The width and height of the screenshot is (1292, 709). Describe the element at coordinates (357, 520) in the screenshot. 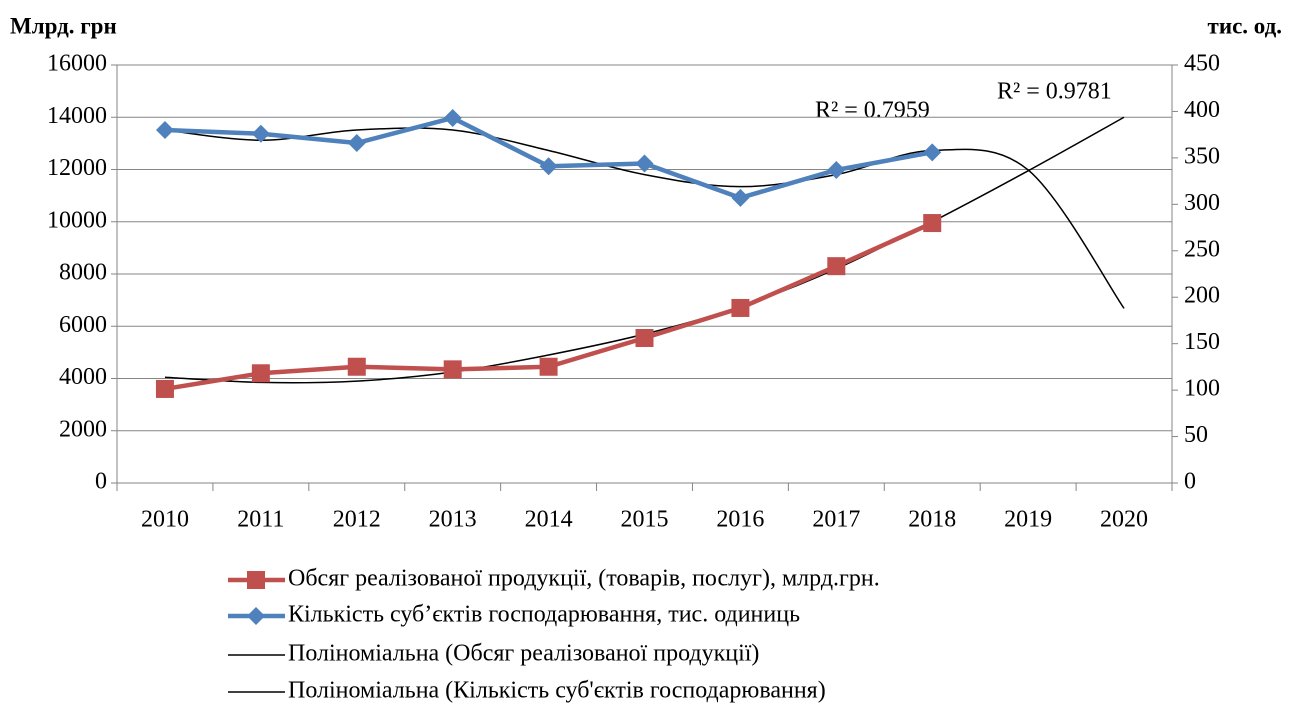

I see `x-tick-label: 2012` at that location.